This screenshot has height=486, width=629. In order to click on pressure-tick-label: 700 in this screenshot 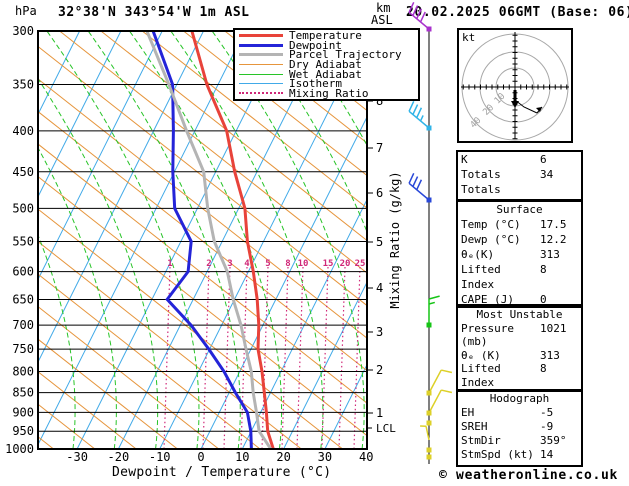, I will do `click(23, 325)`.